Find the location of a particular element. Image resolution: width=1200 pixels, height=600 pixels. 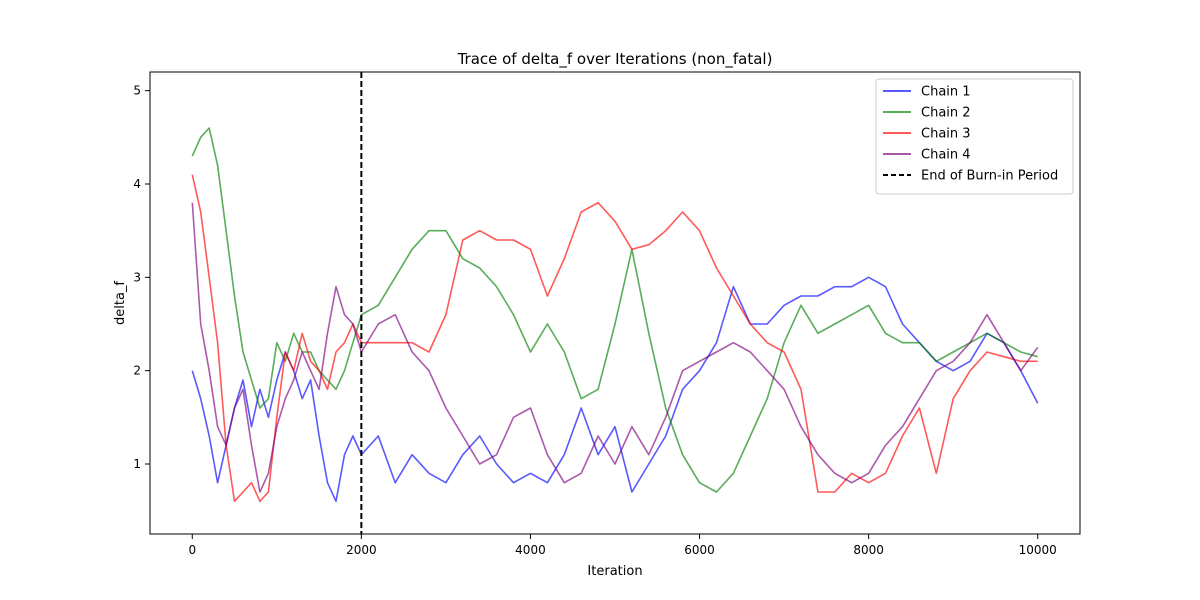

x-axis-label: Iteration is located at coordinates (614, 571).